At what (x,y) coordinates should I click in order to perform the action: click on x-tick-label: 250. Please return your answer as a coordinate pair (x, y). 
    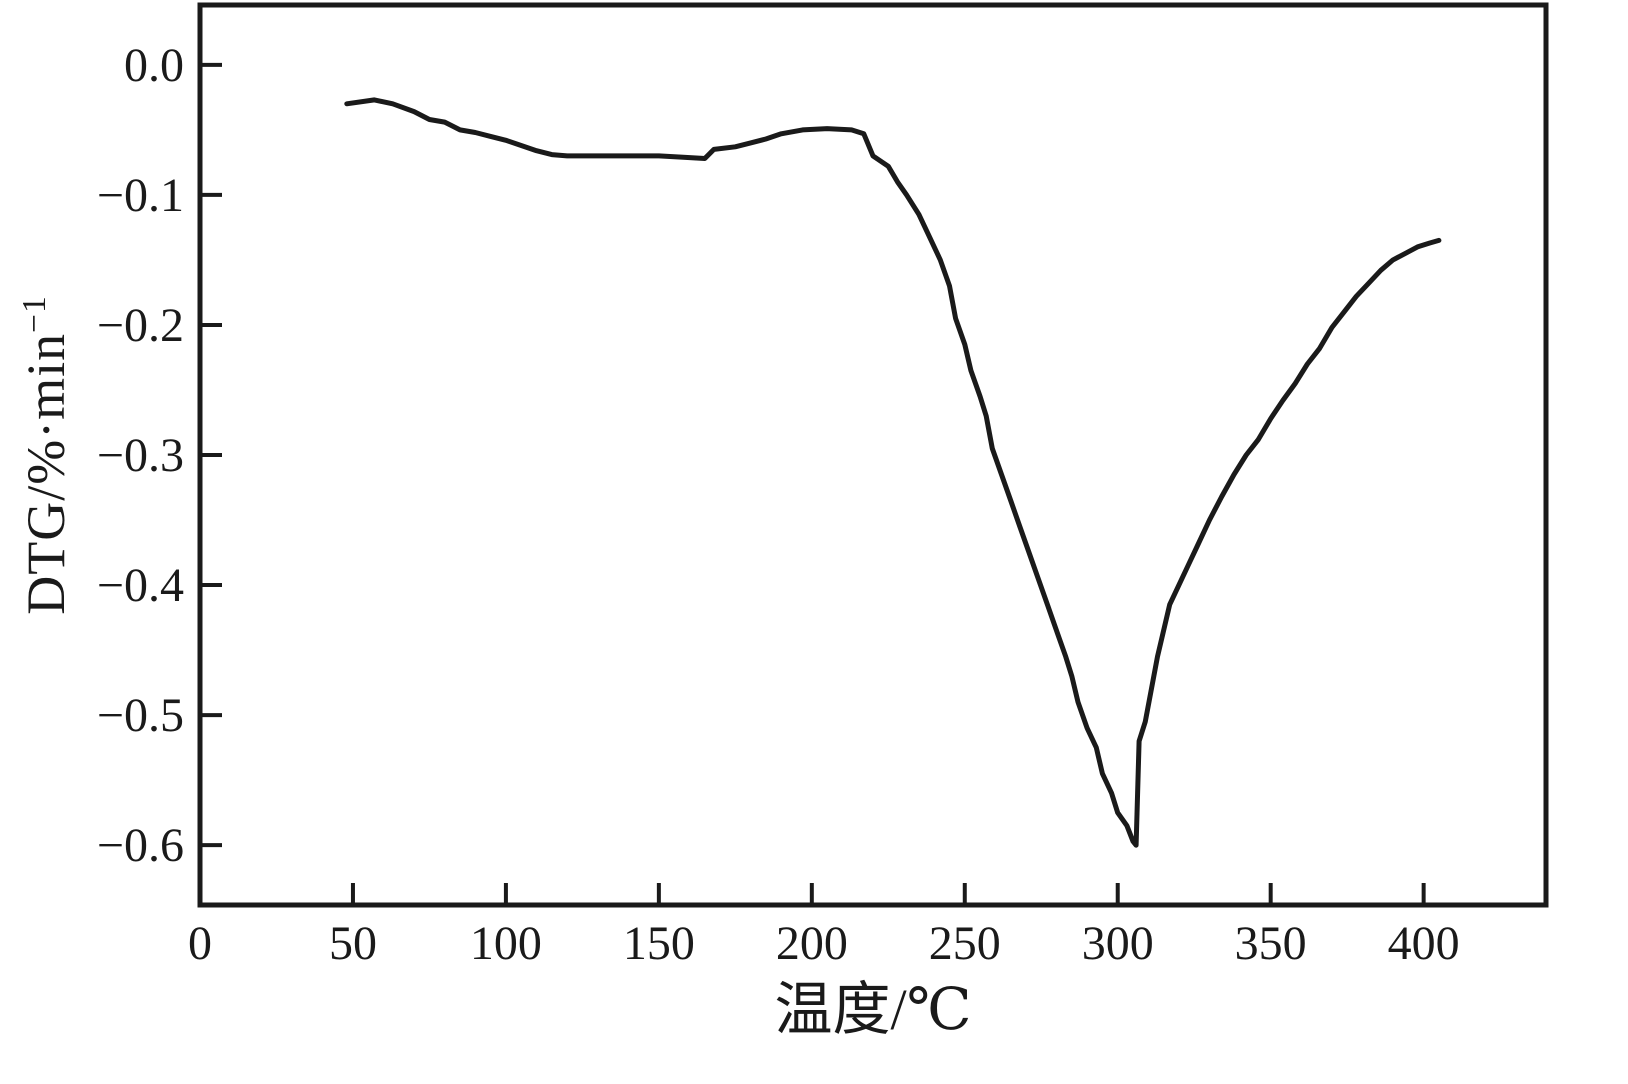
    Looking at the image, I should click on (965, 943).